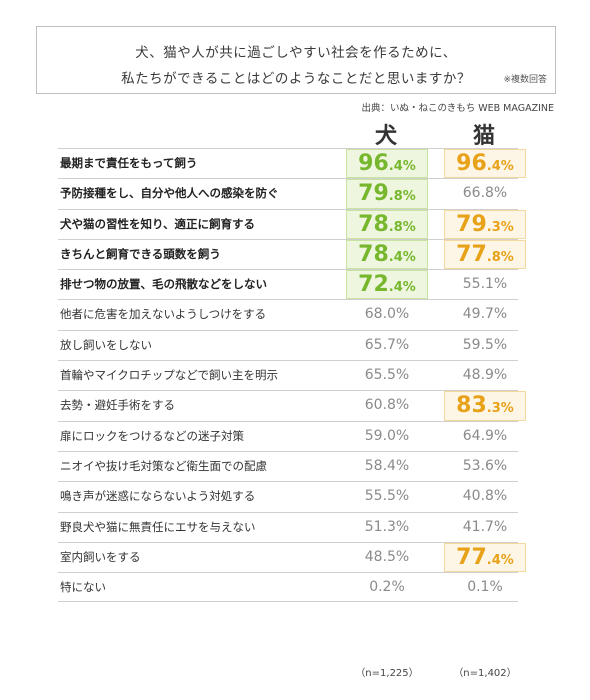 The image size is (590, 700). I want to click on table-row: 排せつ物の放置、毛の飛散などをしない 72.4% 55.1%, so click(288, 284).